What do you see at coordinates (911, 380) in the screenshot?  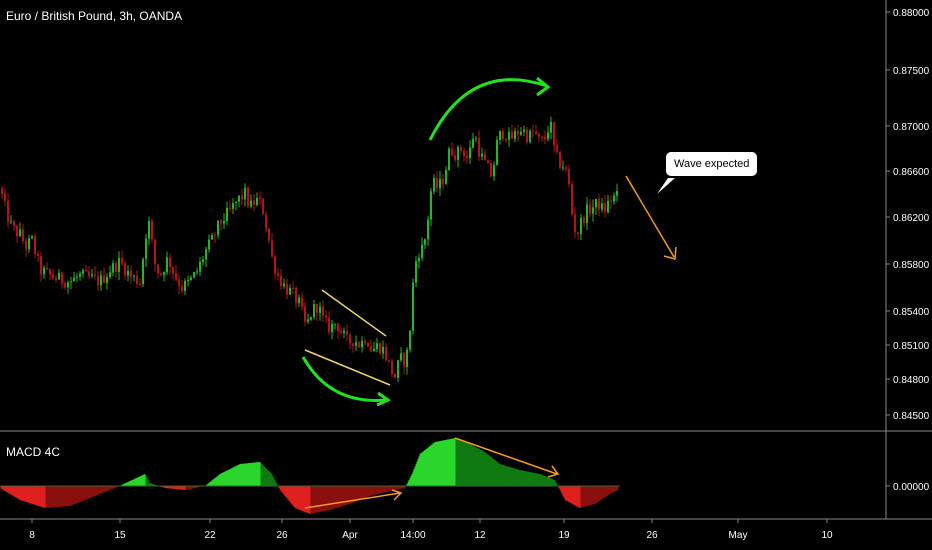 I see `y-tick-label: 0.84800` at bounding box center [911, 380].